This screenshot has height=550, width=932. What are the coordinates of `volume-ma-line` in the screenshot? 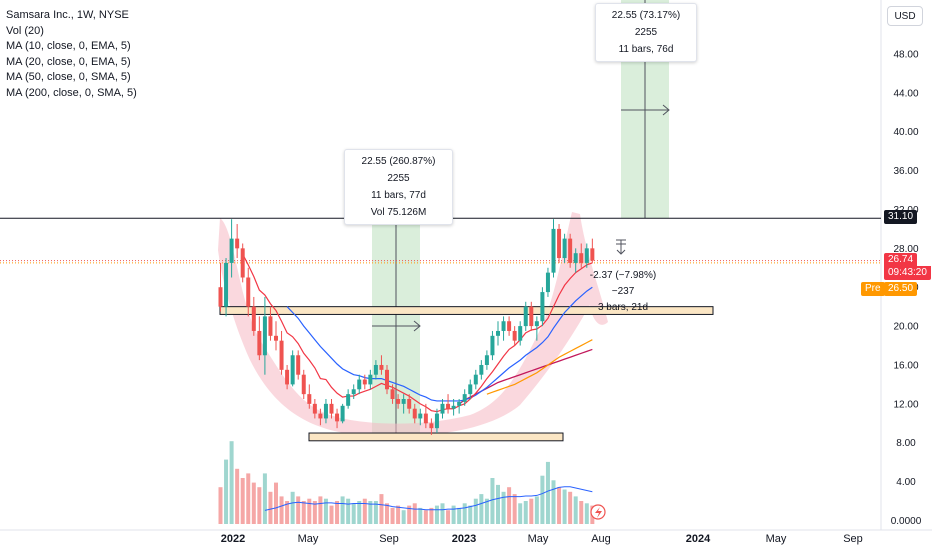 It's located at (428, 498).